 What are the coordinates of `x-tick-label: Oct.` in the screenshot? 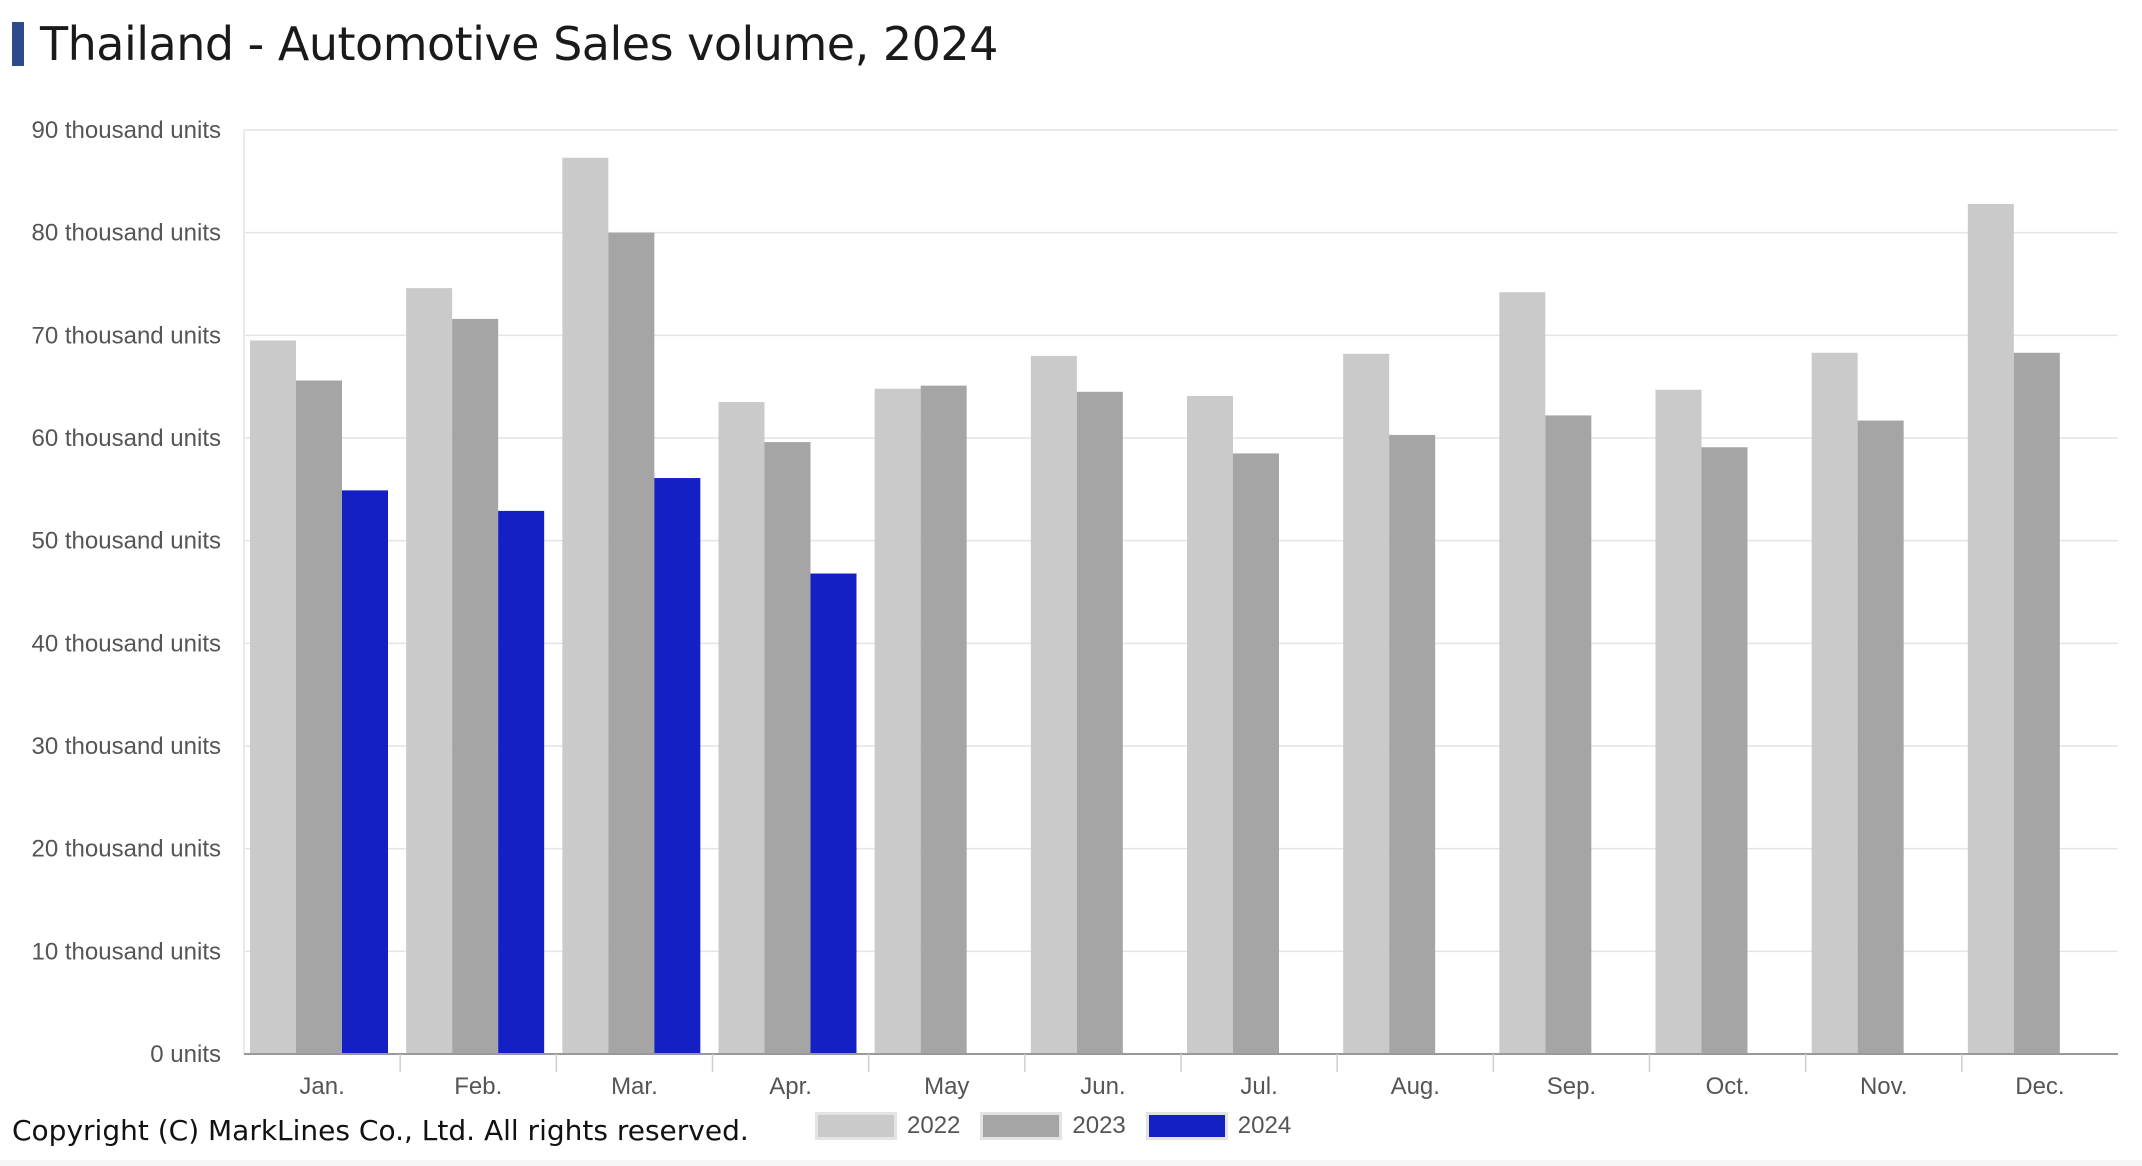 It's located at (1728, 1086).